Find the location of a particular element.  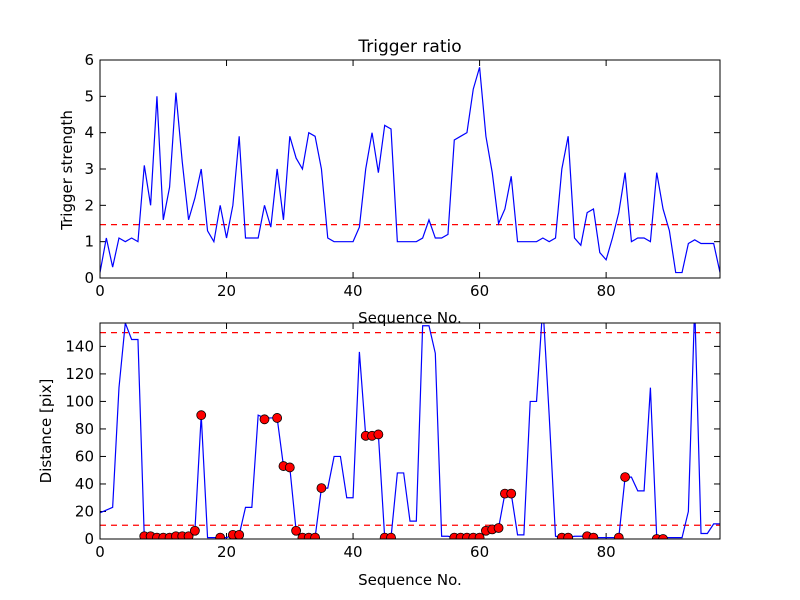

top-y-tick-label: 2 is located at coordinates (89, 205).